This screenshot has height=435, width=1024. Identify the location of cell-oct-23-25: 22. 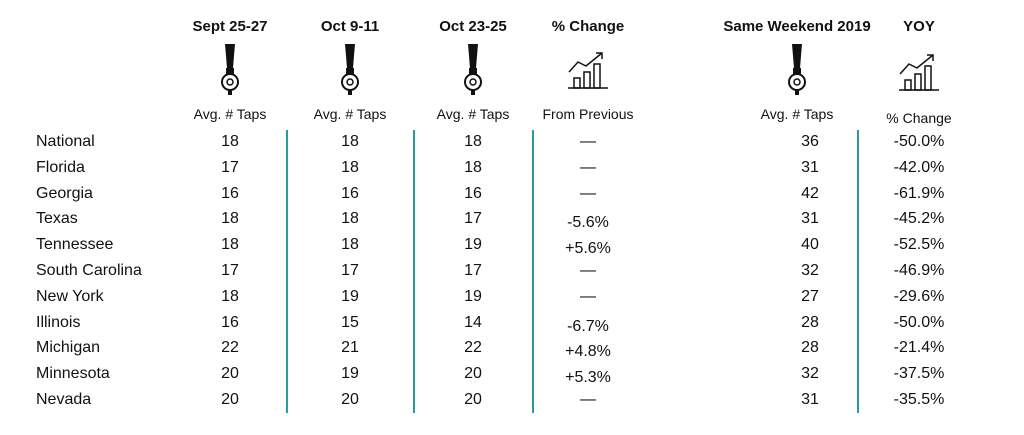
(473, 348).